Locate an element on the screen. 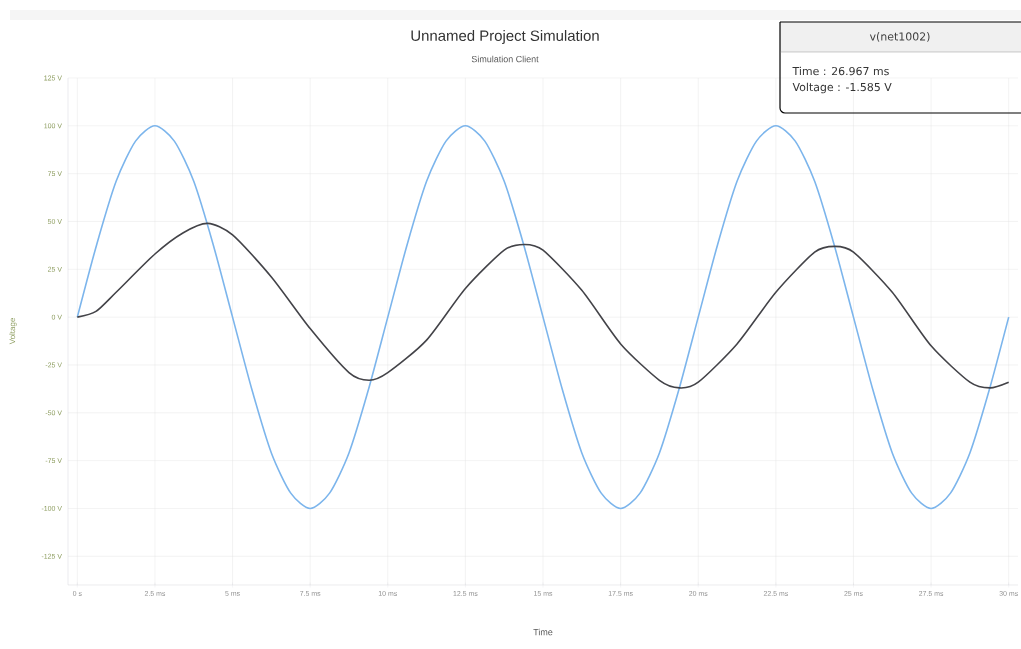 This screenshot has width=1021, height=649. chart-title: Unnamed Project Simulation is located at coordinates (505, 37).